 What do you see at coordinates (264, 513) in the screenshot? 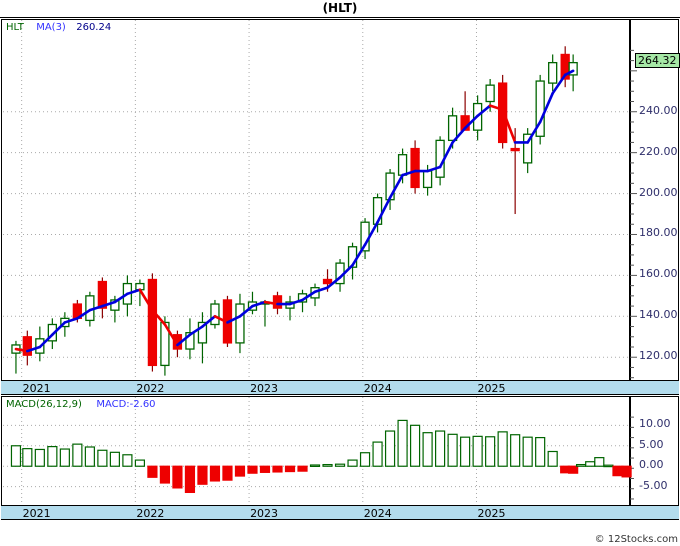
I see `macd-x-year-label: 2023` at bounding box center [264, 513].